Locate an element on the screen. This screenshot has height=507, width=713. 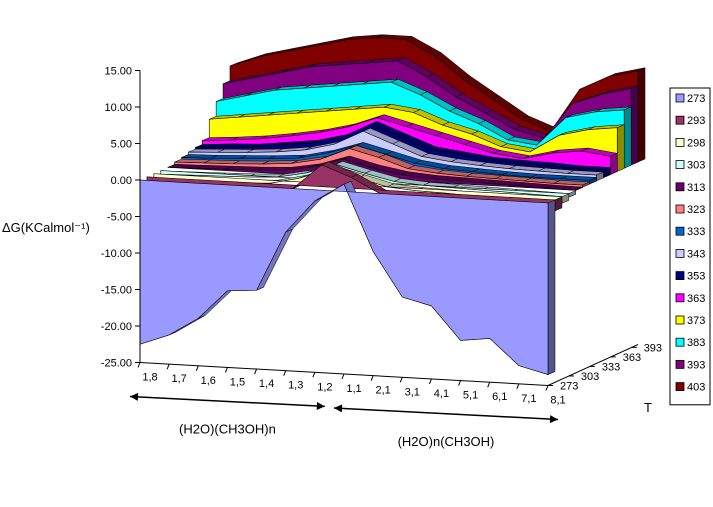
x-tick-label: 8,1 is located at coordinates (557, 401).